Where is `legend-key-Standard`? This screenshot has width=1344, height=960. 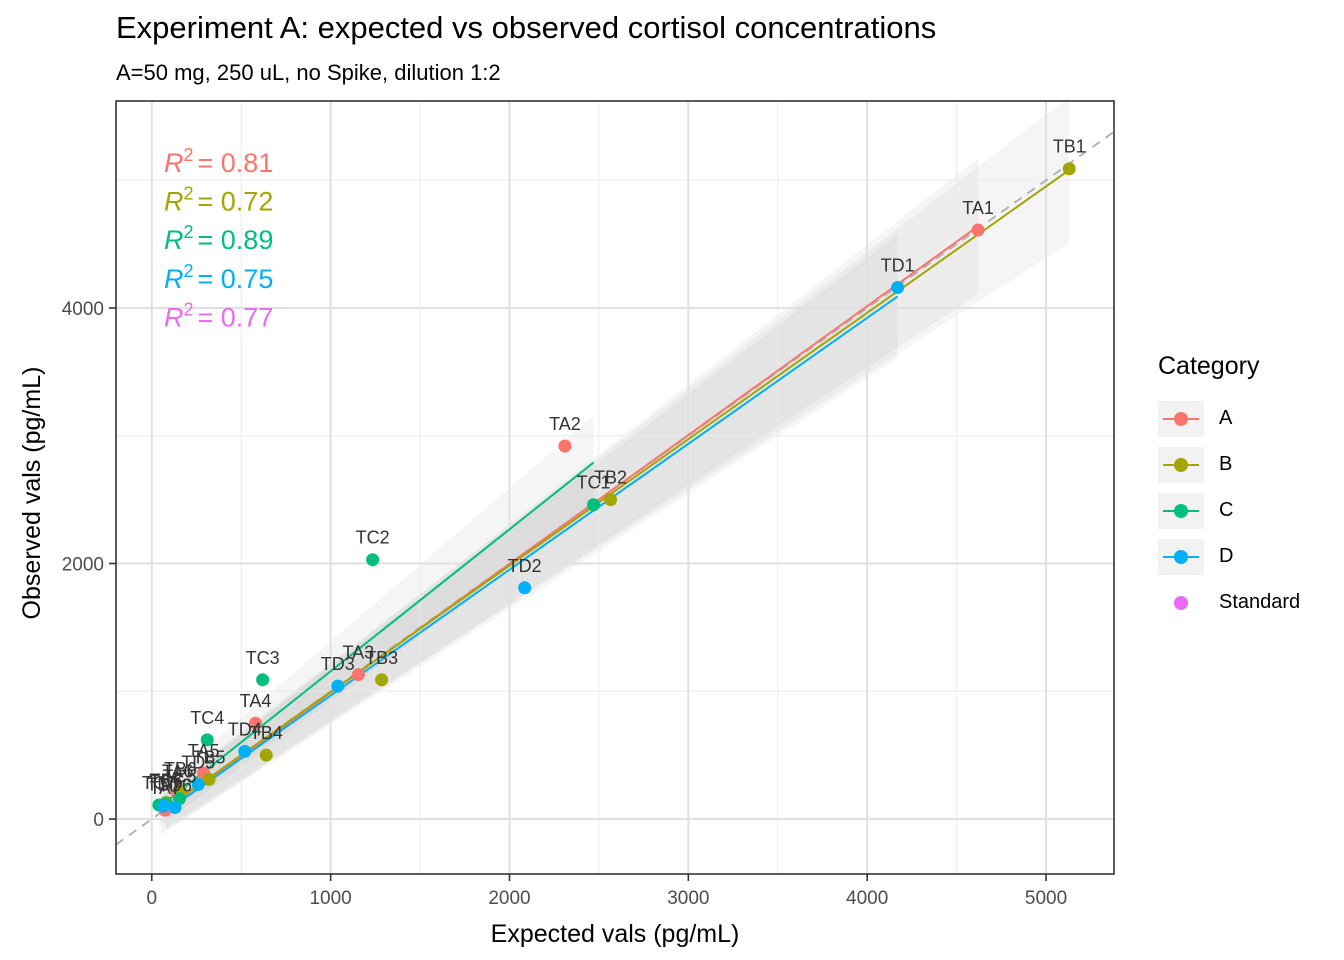
legend-key-Standard is located at coordinates (1181, 603).